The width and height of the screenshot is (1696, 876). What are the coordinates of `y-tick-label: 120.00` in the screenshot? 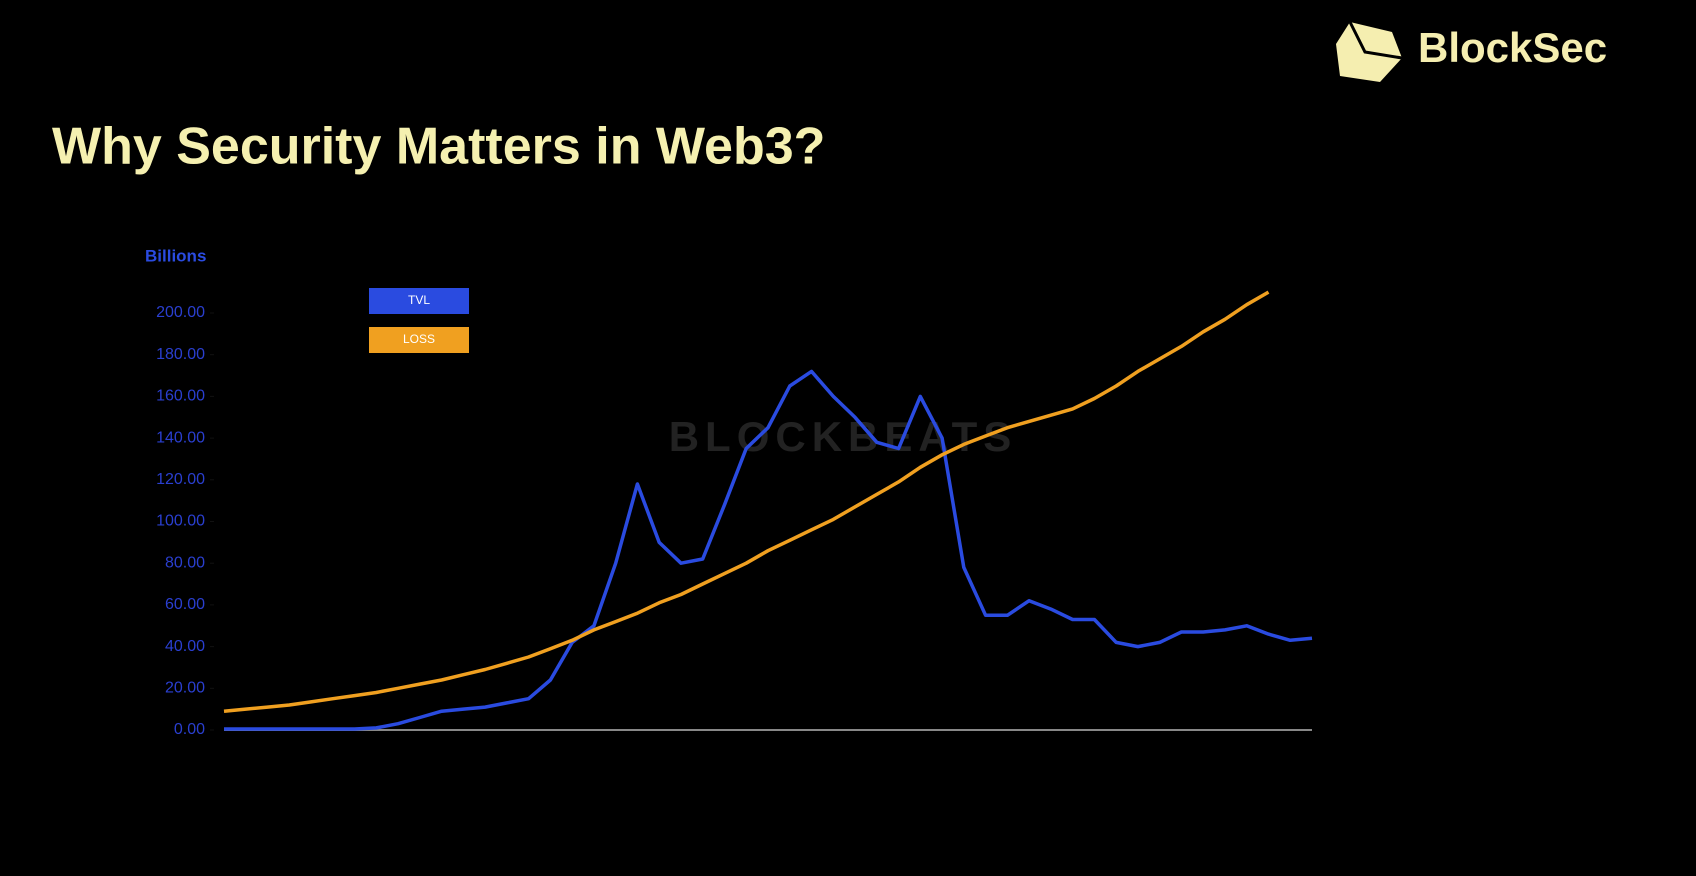 It's located at (180, 479).